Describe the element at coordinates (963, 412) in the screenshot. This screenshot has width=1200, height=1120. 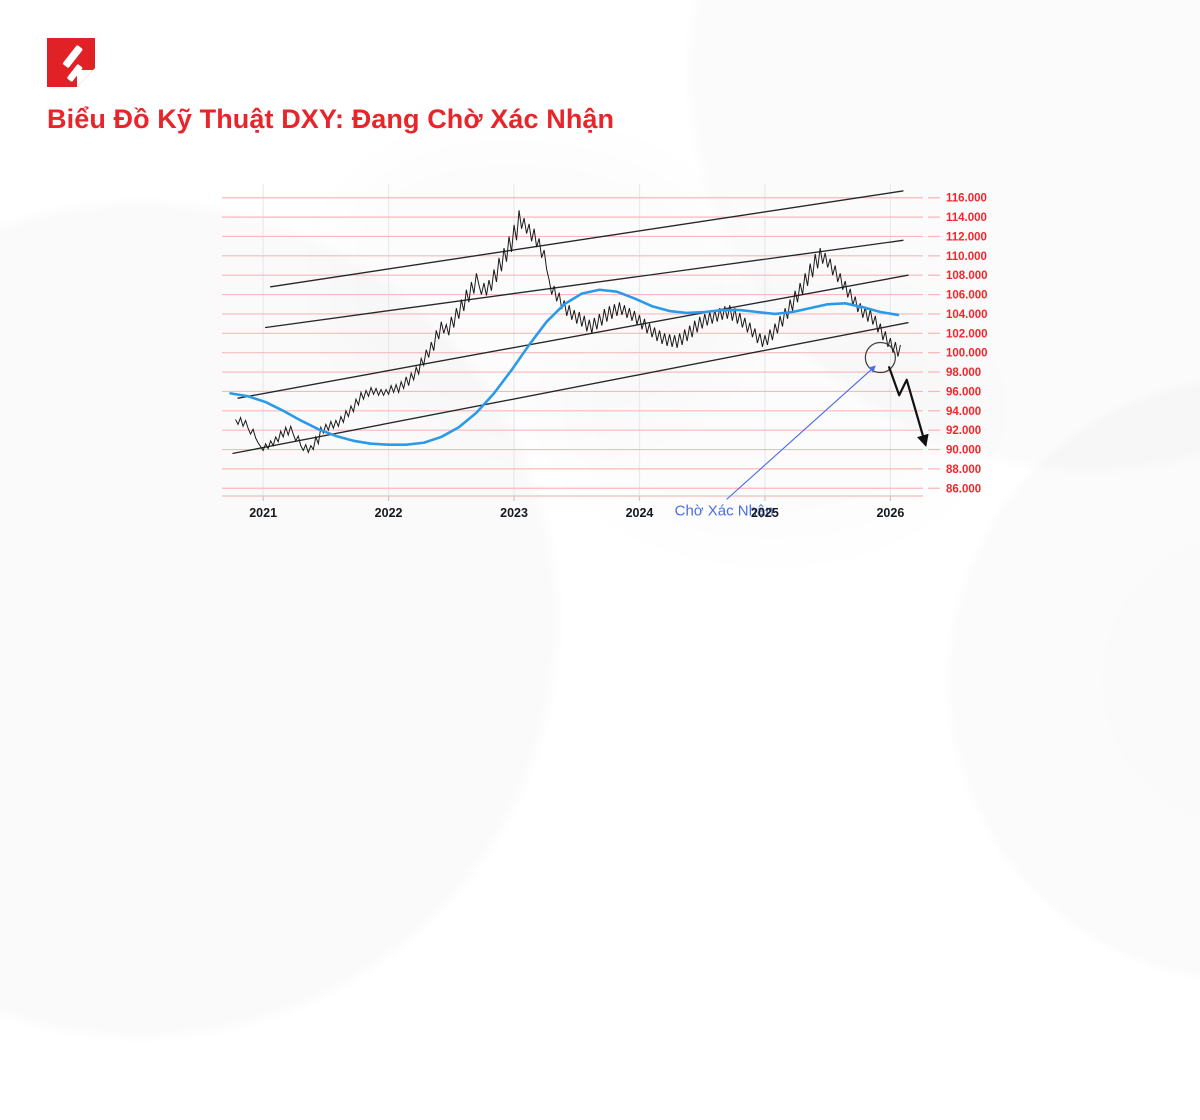
I see `y-axis-tick-label: 94.000` at that location.